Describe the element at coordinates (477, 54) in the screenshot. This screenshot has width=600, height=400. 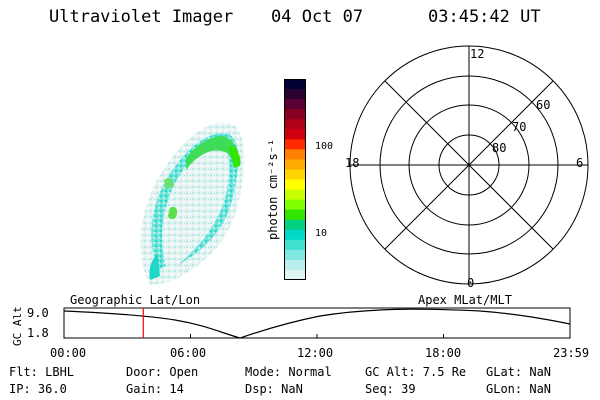
I see `mlt-label-12: 12` at that location.